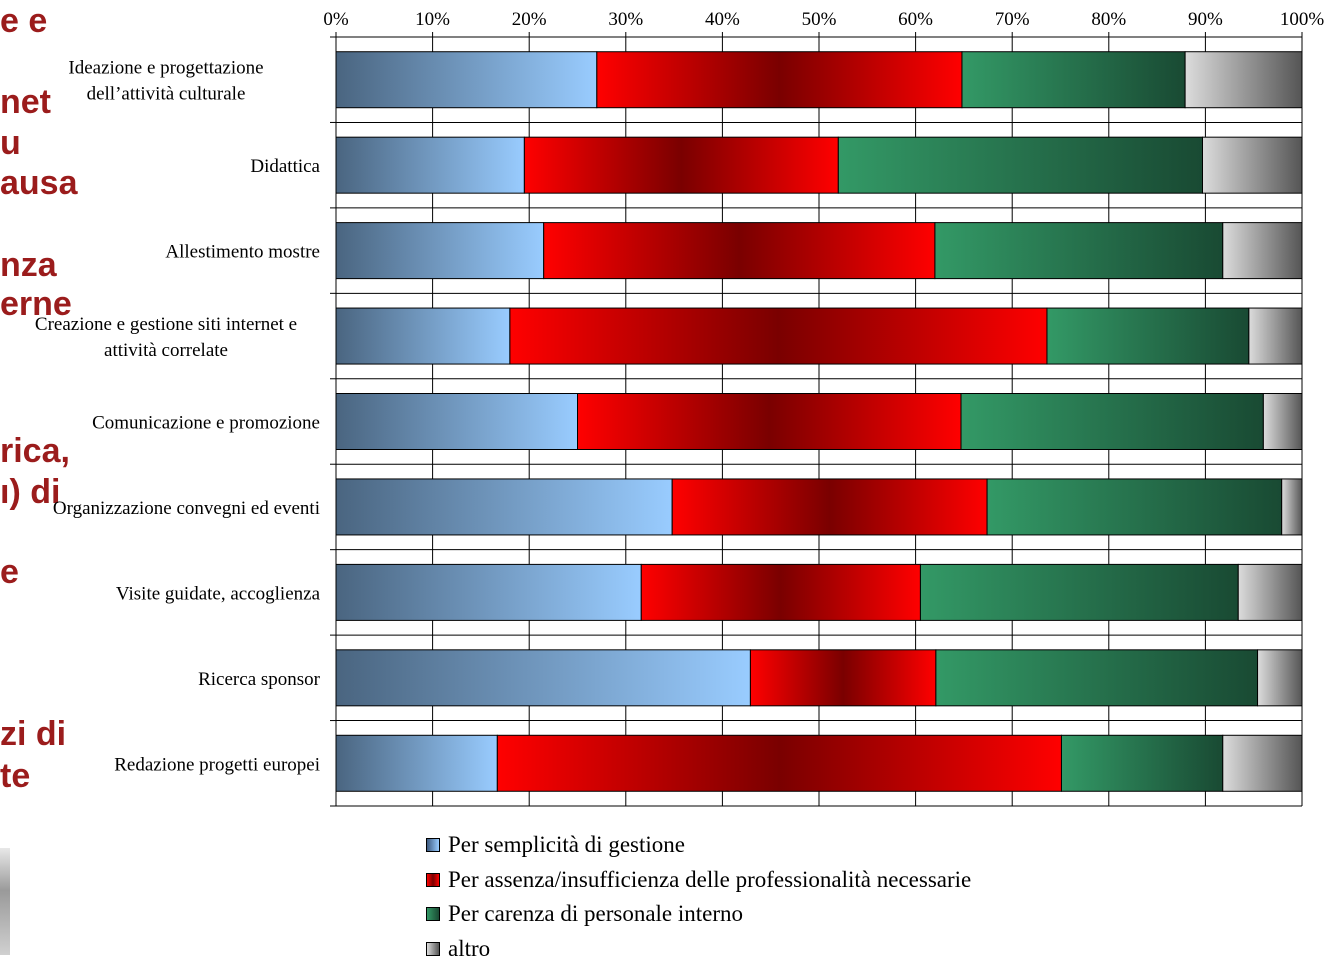  What do you see at coordinates (1205, 19) in the screenshot?
I see `x-tick-label: 90%` at bounding box center [1205, 19].